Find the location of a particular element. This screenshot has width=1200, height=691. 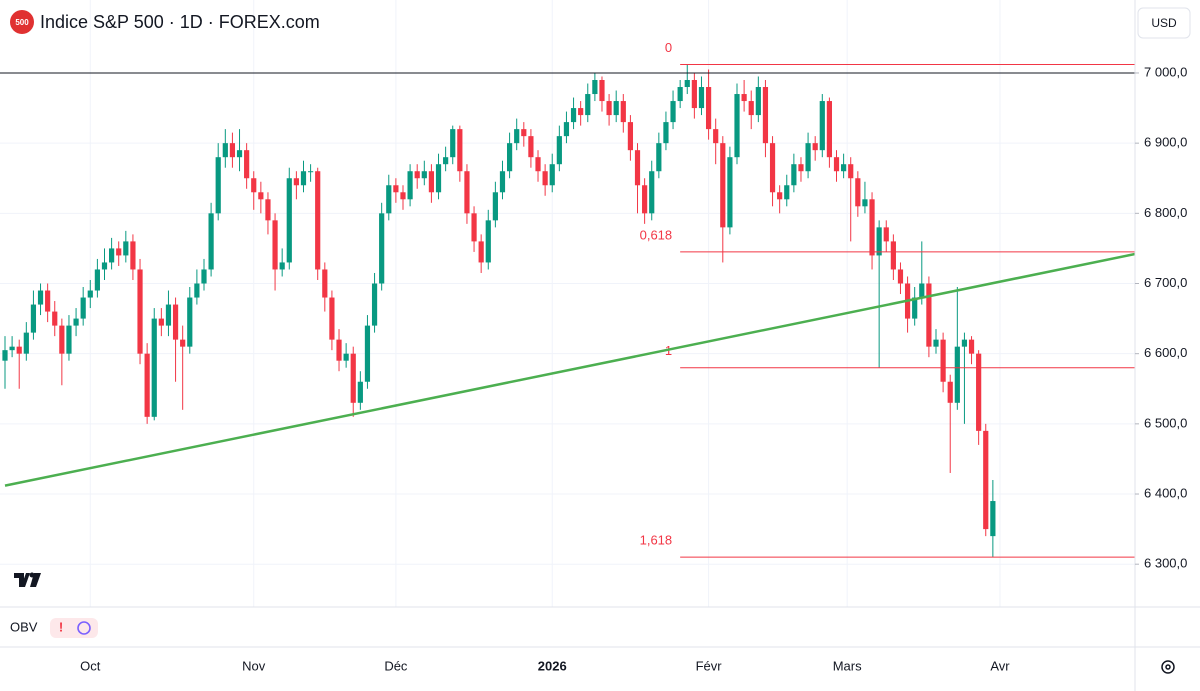

settings-icon-center is located at coordinates (1168, 667).